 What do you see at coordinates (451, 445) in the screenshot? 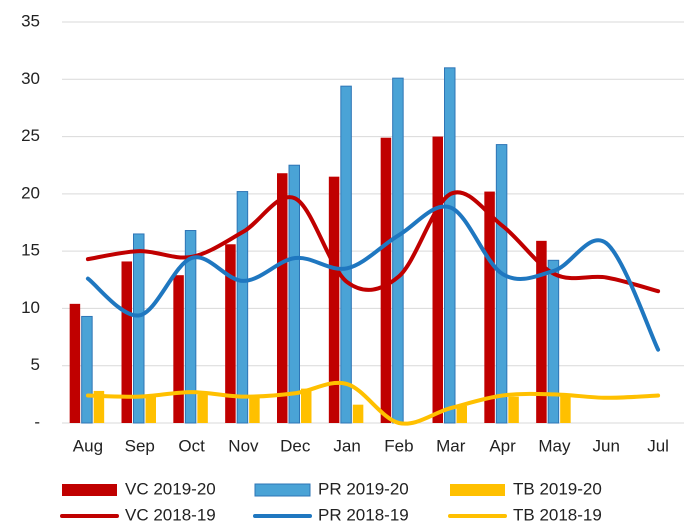
I see `x-tick-label: Mar` at bounding box center [451, 445].